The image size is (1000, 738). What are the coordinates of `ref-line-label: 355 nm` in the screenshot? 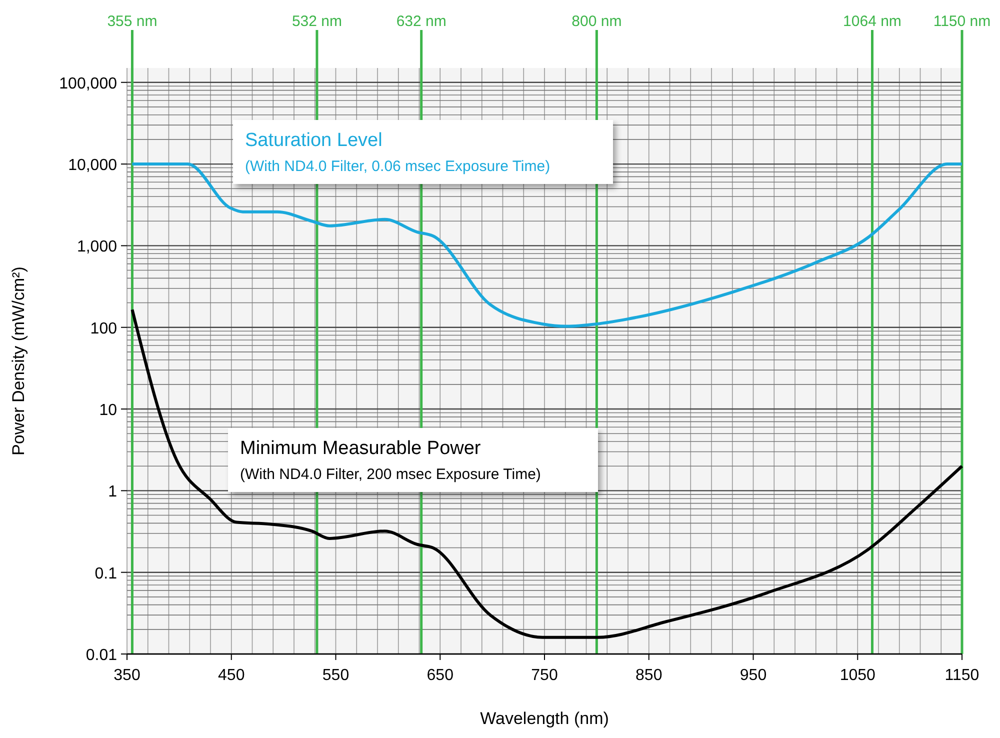 It's located at (132, 21).